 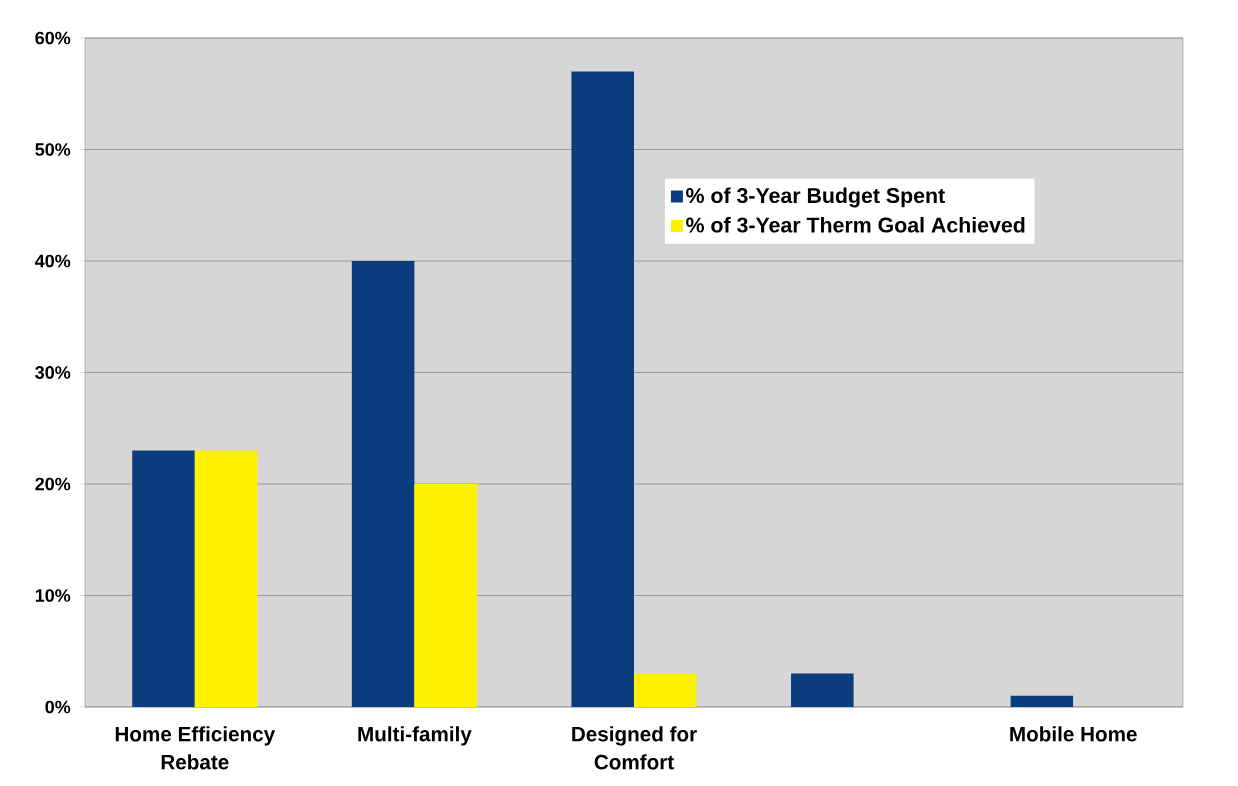 What do you see at coordinates (815, 197) in the screenshot?
I see `legend-label: % of 3-Year Budget Spent` at bounding box center [815, 197].